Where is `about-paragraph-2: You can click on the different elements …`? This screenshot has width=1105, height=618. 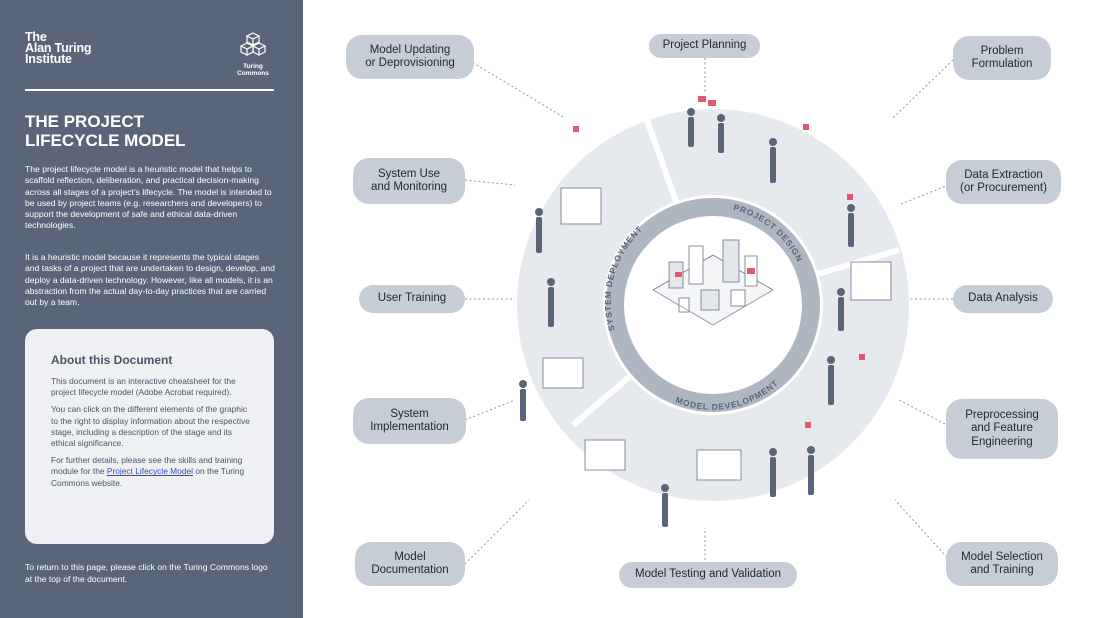 about-paragraph-2: You can click on the different elements … is located at coordinates (150, 426).